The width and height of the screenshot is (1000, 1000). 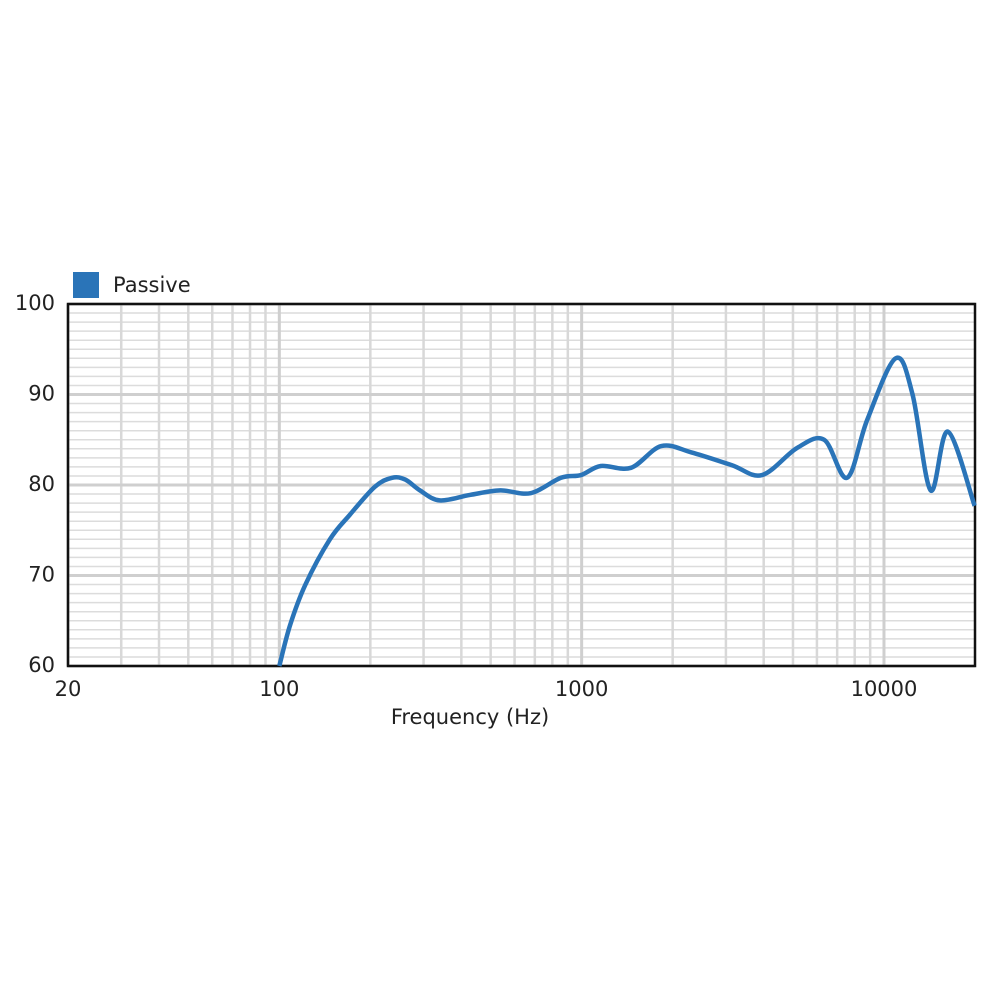 What do you see at coordinates (41, 665) in the screenshot?
I see `y-tick-label: 60` at bounding box center [41, 665].